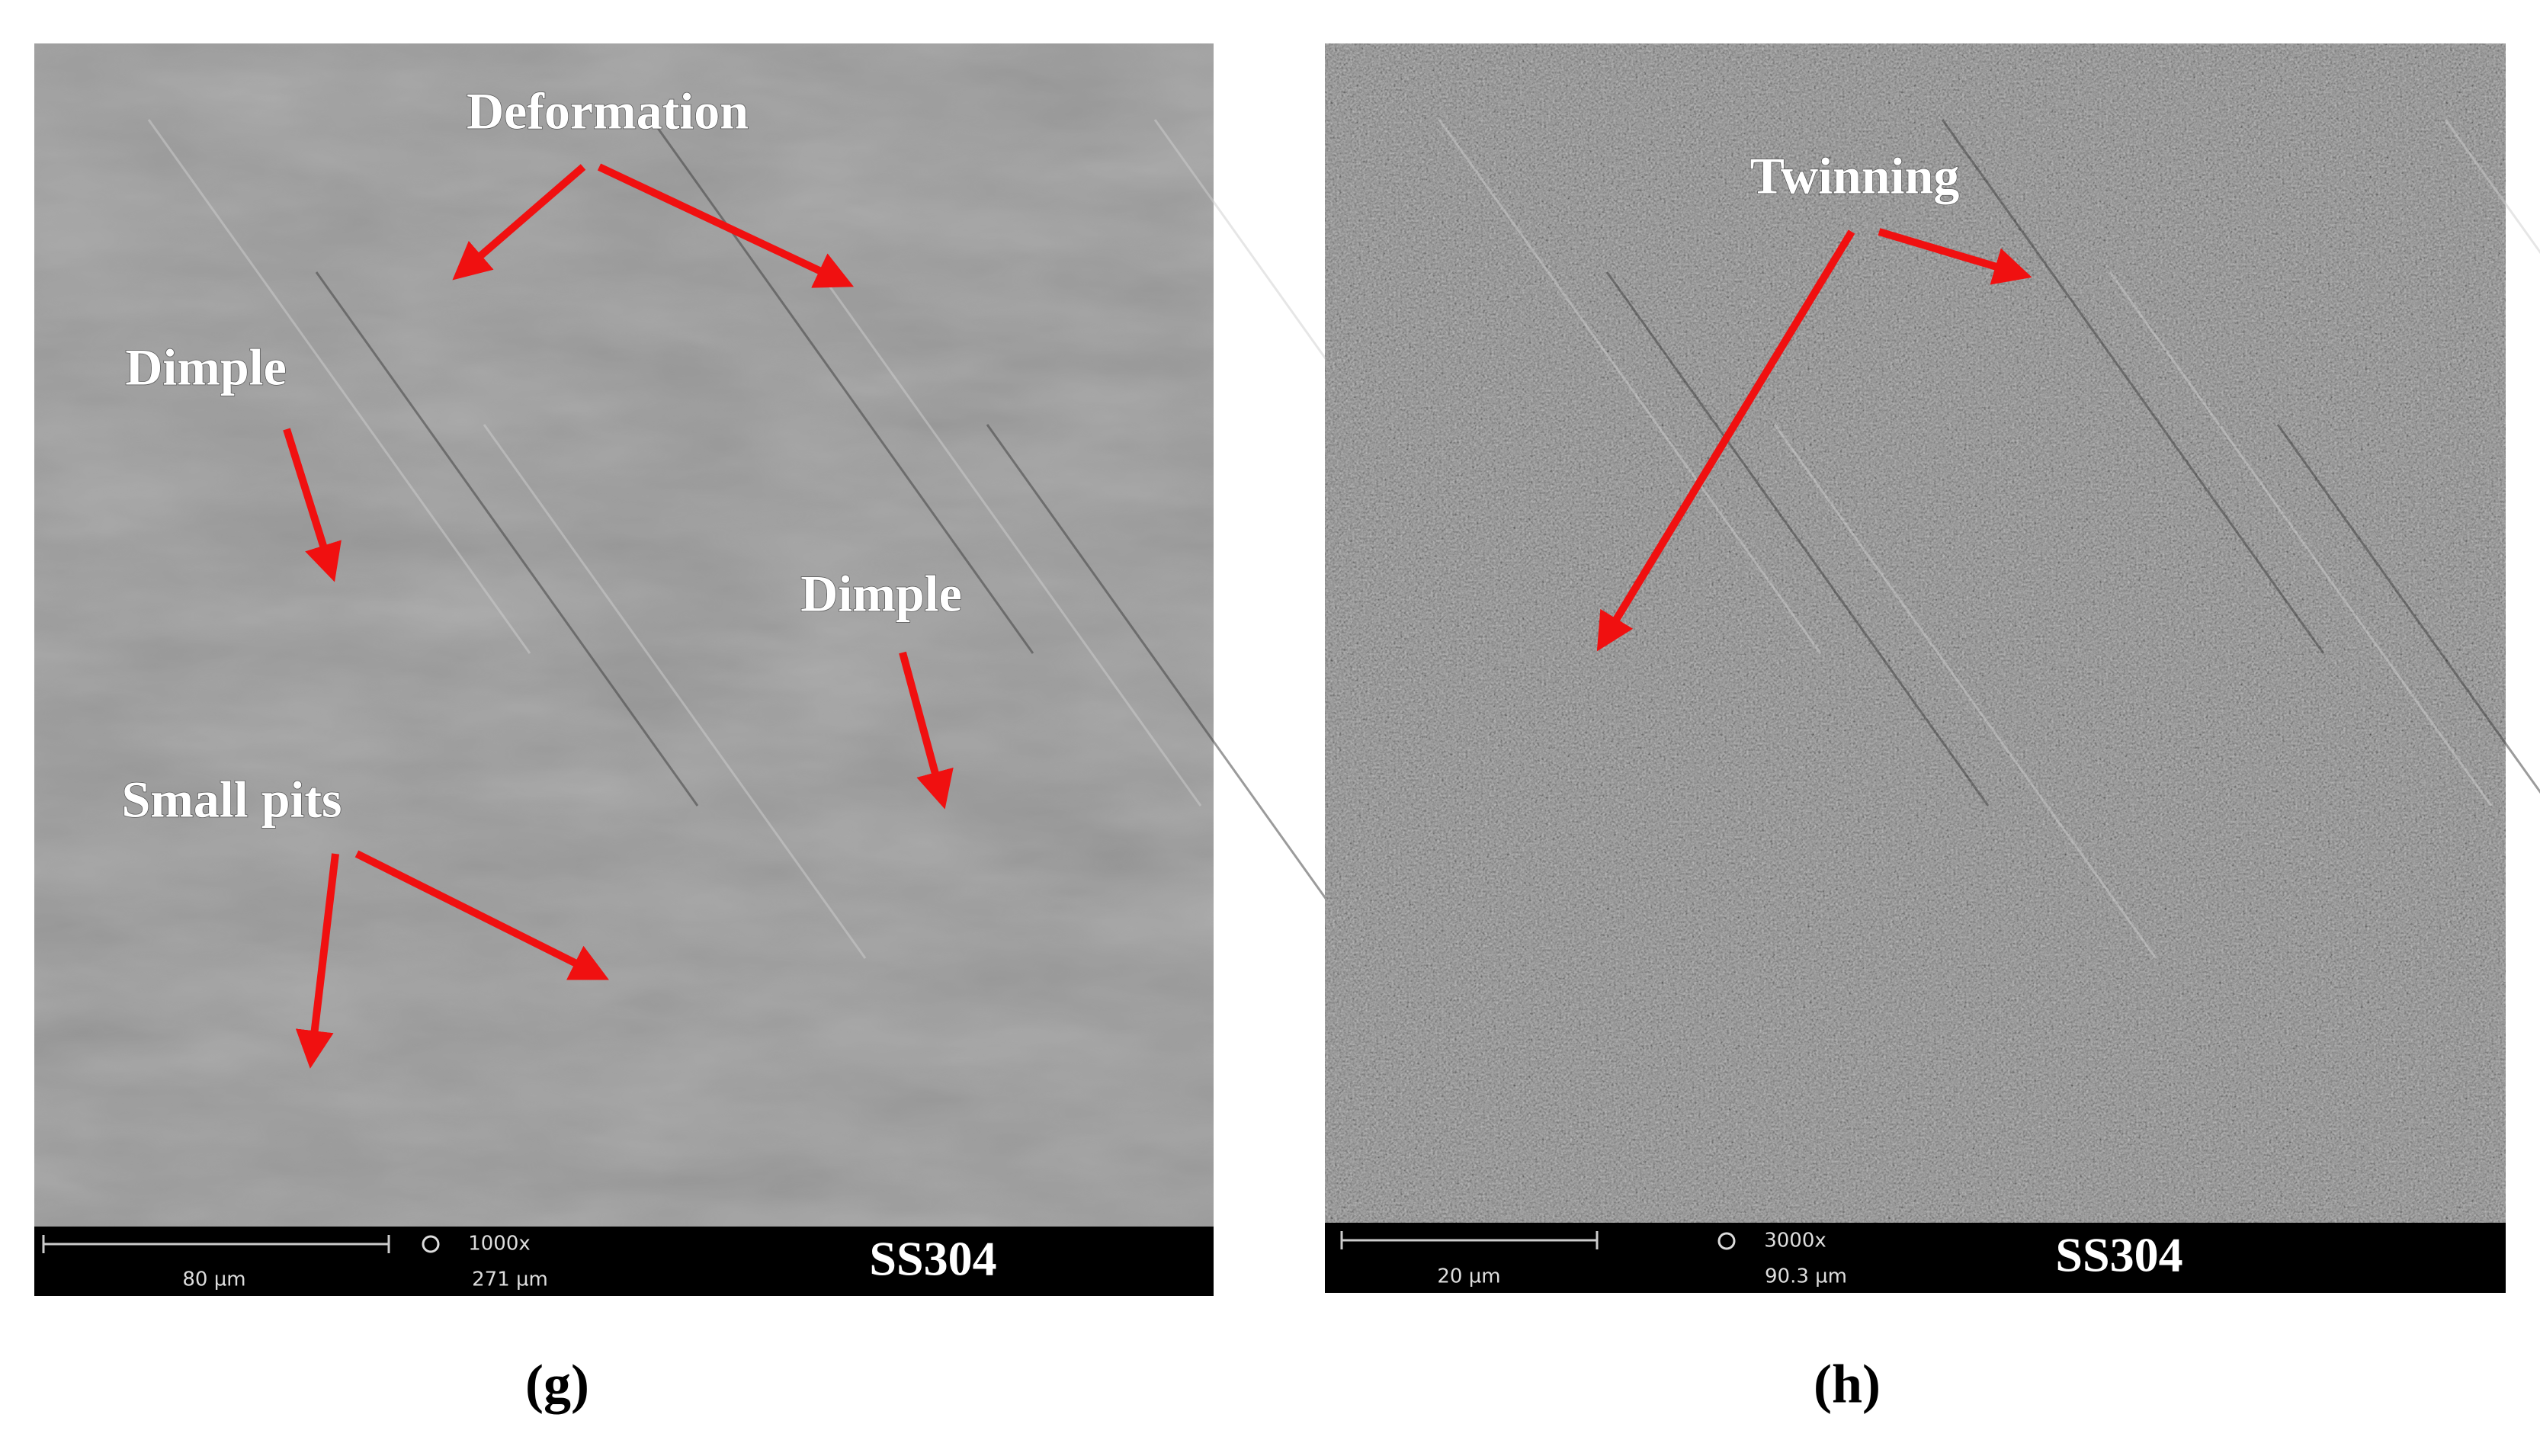 This screenshot has width=2540, height=1456. What do you see at coordinates (1468, 1276) in the screenshot?
I see `scale-length: 20 µm` at bounding box center [1468, 1276].